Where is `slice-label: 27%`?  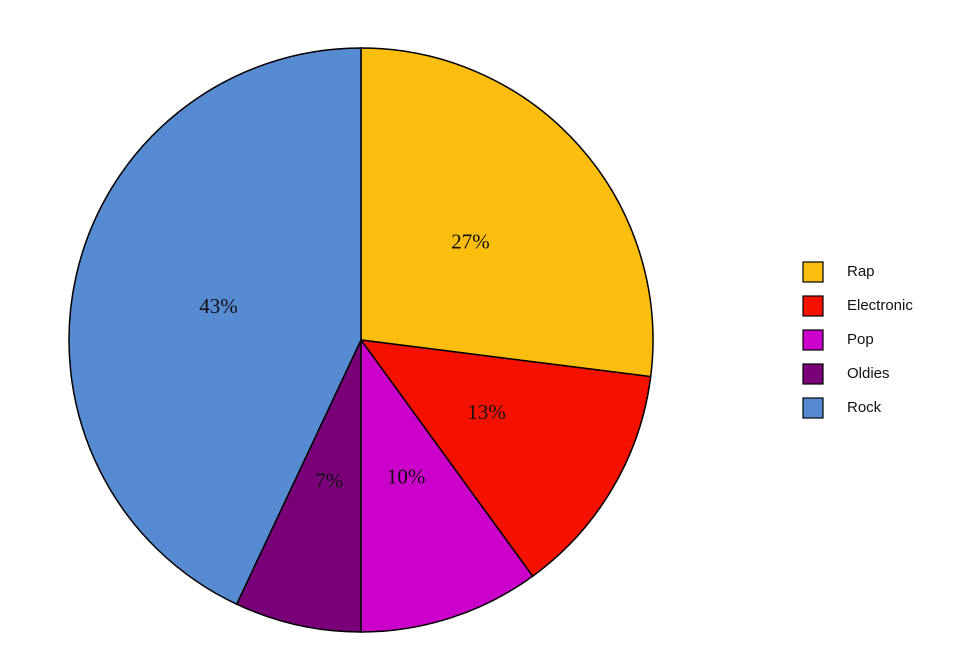
slice-label: 27% is located at coordinates (470, 241).